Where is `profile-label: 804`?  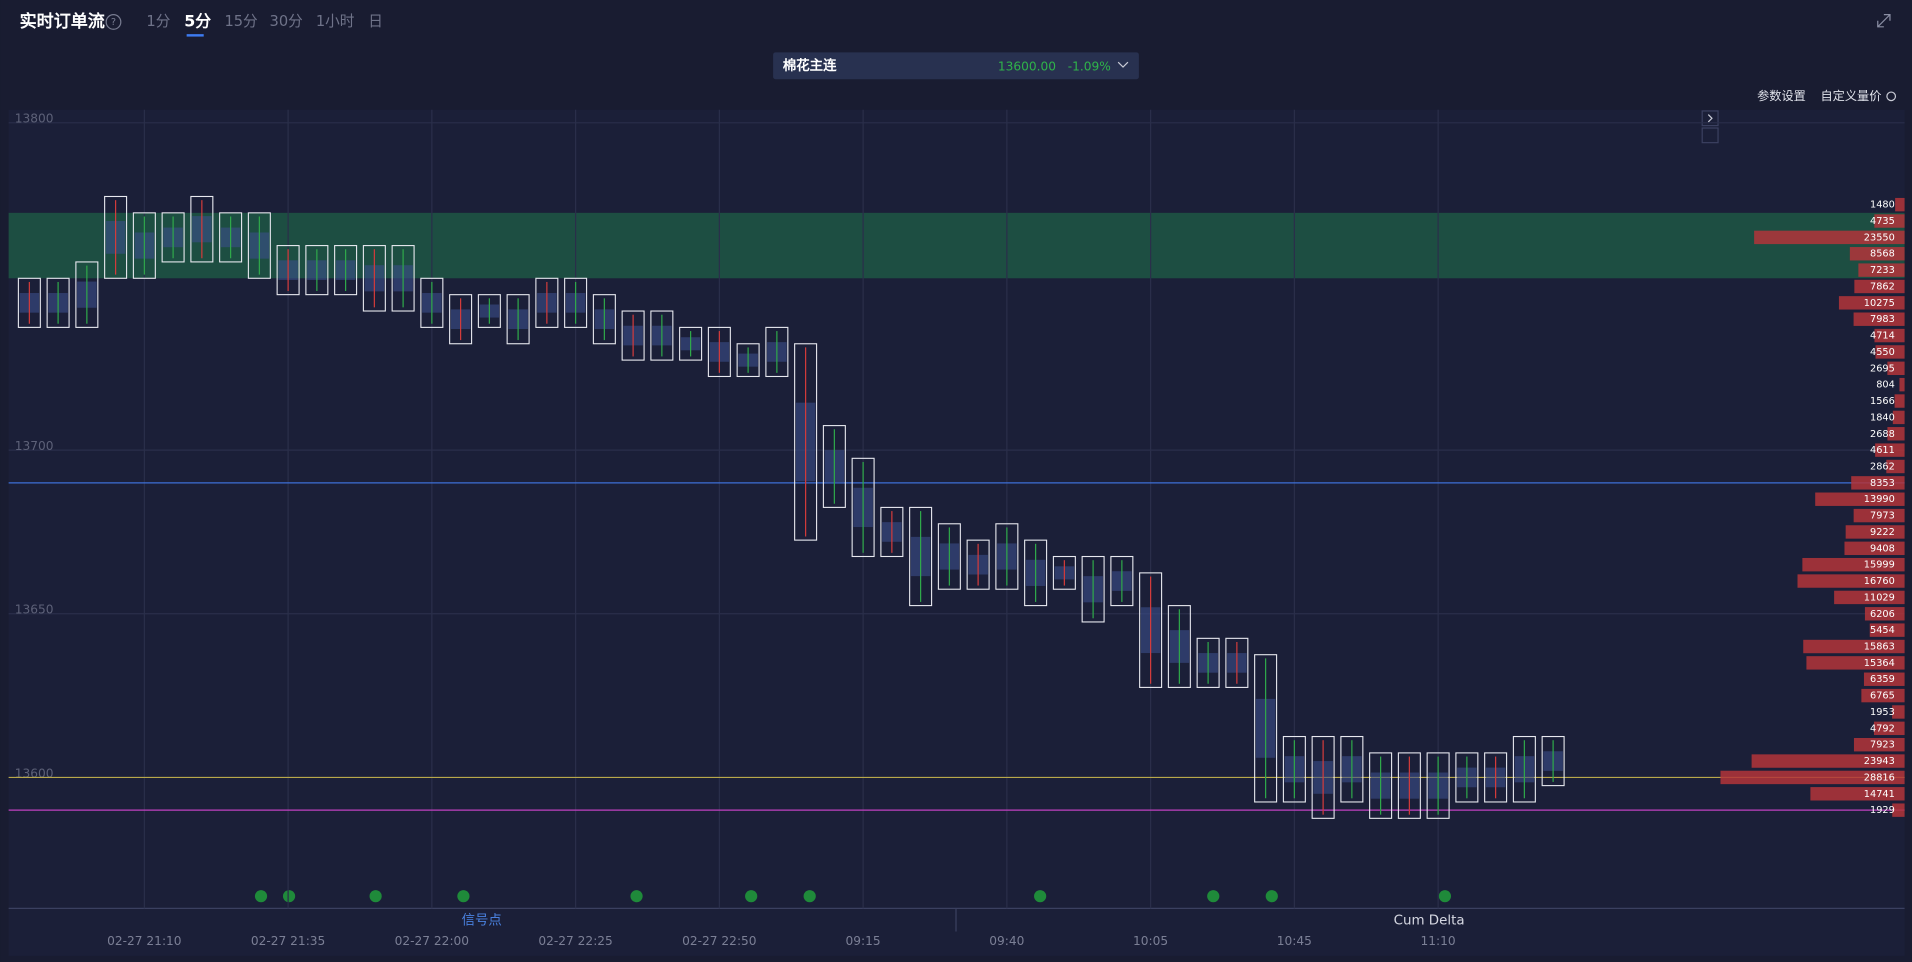 profile-label: 804 is located at coordinates (1885, 385).